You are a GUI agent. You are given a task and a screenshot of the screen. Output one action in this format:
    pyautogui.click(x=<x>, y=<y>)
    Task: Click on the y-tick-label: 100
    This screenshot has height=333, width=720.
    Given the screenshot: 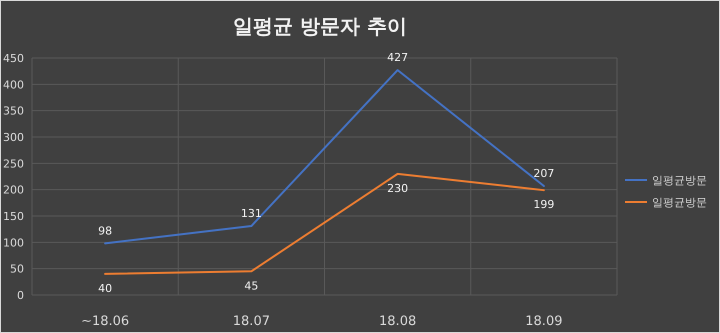 What is the action you would take?
    pyautogui.click(x=13, y=243)
    